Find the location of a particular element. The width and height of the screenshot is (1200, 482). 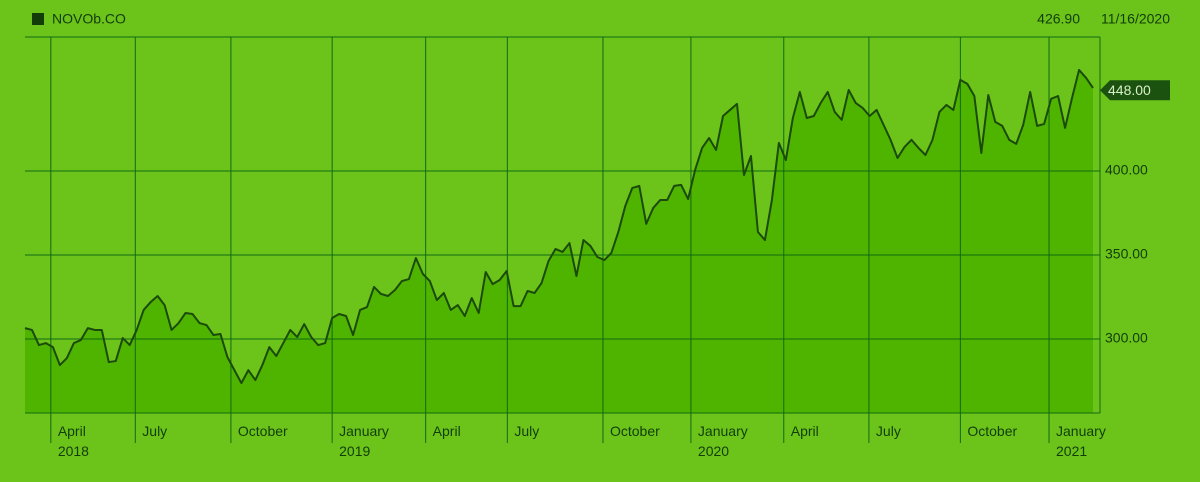

x-tick-label: January 2021 is located at coordinates (1081, 441).